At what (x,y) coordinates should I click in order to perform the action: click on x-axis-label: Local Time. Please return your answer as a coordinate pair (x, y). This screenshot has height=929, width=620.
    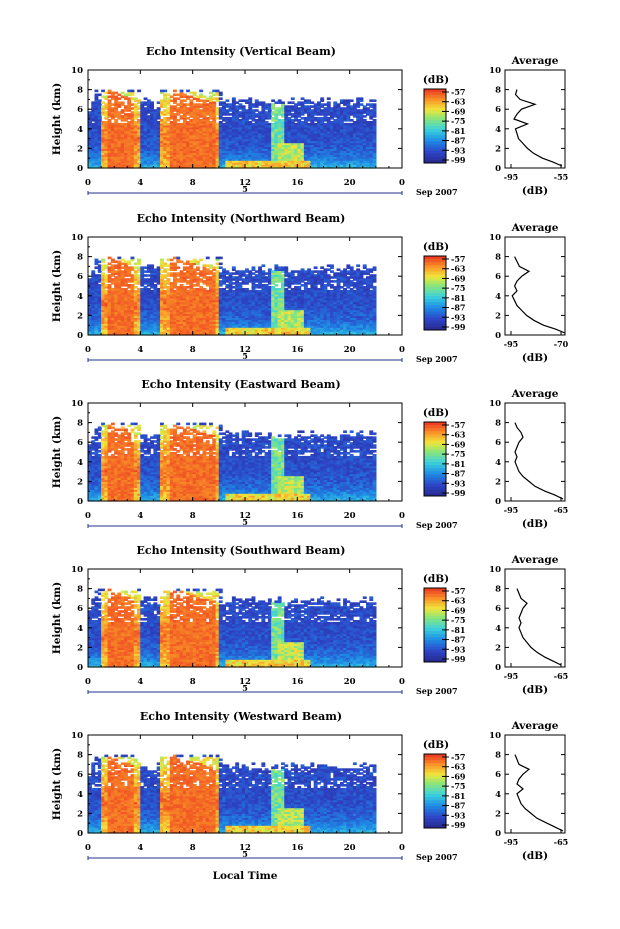
    Looking at the image, I should click on (245, 876).